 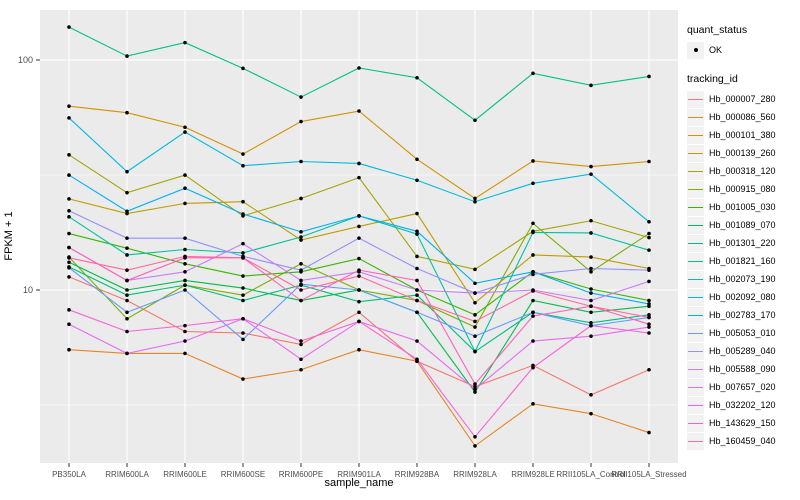 What do you see at coordinates (716, 50) in the screenshot?
I see `ok-label: OK` at bounding box center [716, 50].